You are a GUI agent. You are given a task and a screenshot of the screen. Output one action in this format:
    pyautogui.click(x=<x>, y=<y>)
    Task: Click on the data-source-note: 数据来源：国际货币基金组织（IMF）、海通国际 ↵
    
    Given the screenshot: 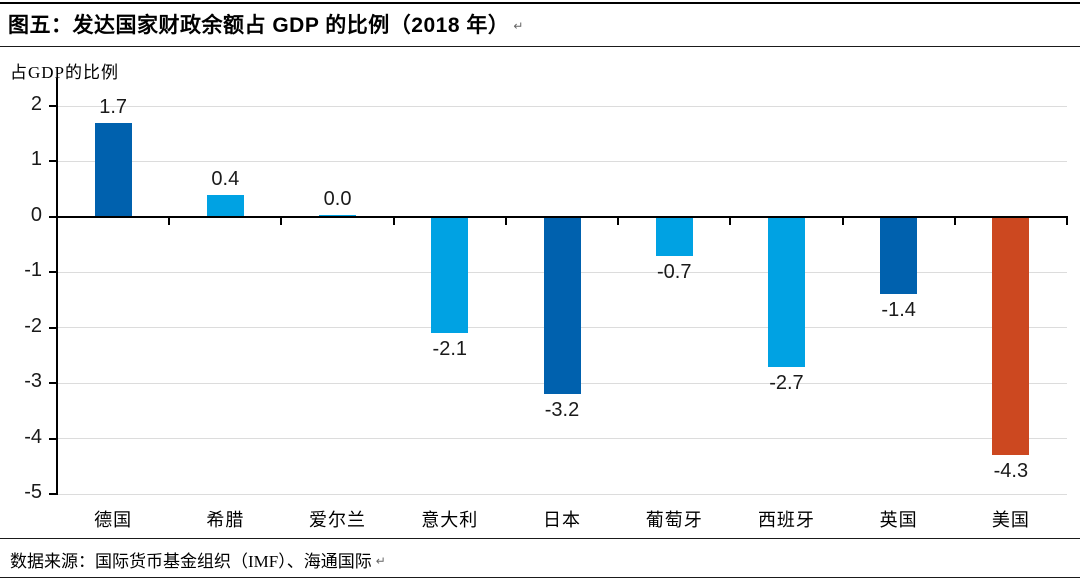 What is the action you would take?
    pyautogui.click(x=540, y=559)
    